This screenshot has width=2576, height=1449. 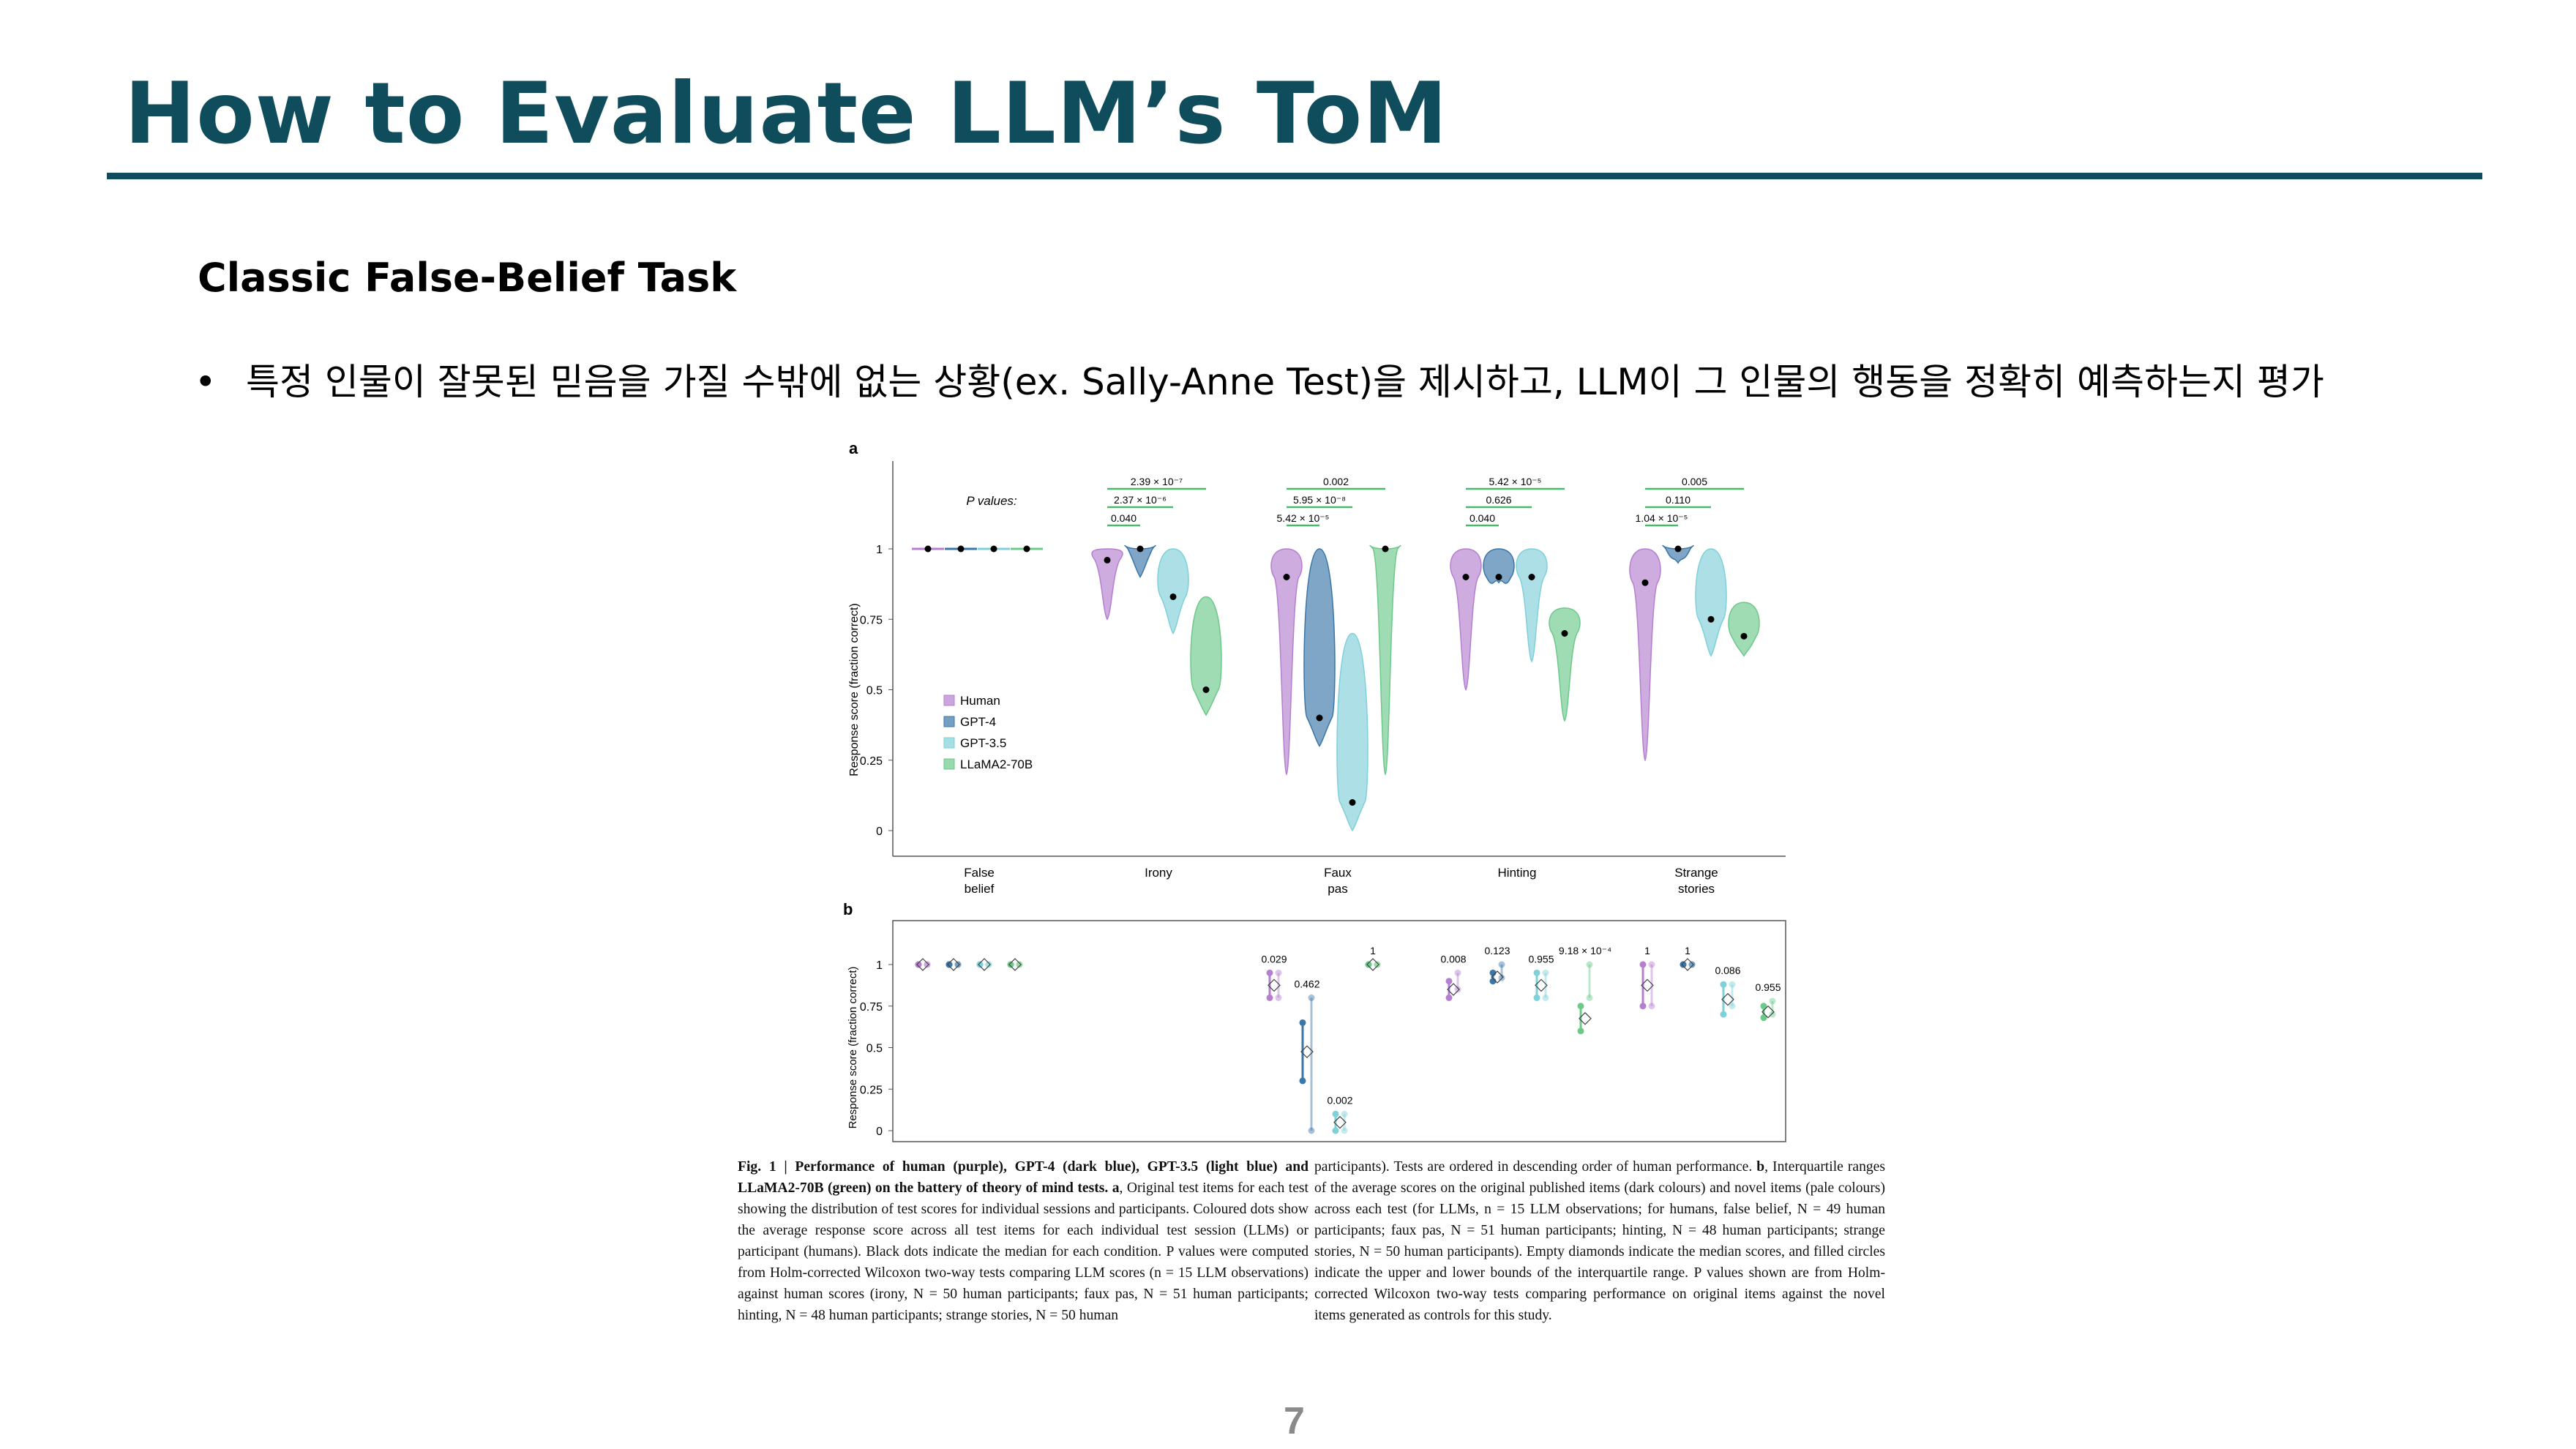 What do you see at coordinates (871, 1007) in the screenshot?
I see `panel-b-y-tick-label: 0.75` at bounding box center [871, 1007].